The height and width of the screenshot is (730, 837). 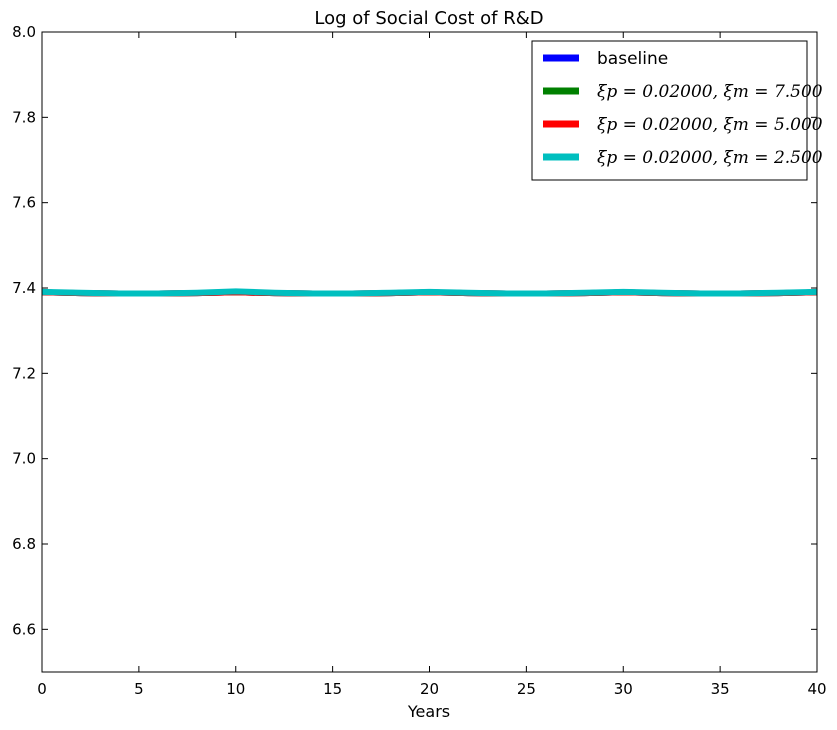 What do you see at coordinates (720, 689) in the screenshot?
I see `x-tick-label-7: 35` at bounding box center [720, 689].